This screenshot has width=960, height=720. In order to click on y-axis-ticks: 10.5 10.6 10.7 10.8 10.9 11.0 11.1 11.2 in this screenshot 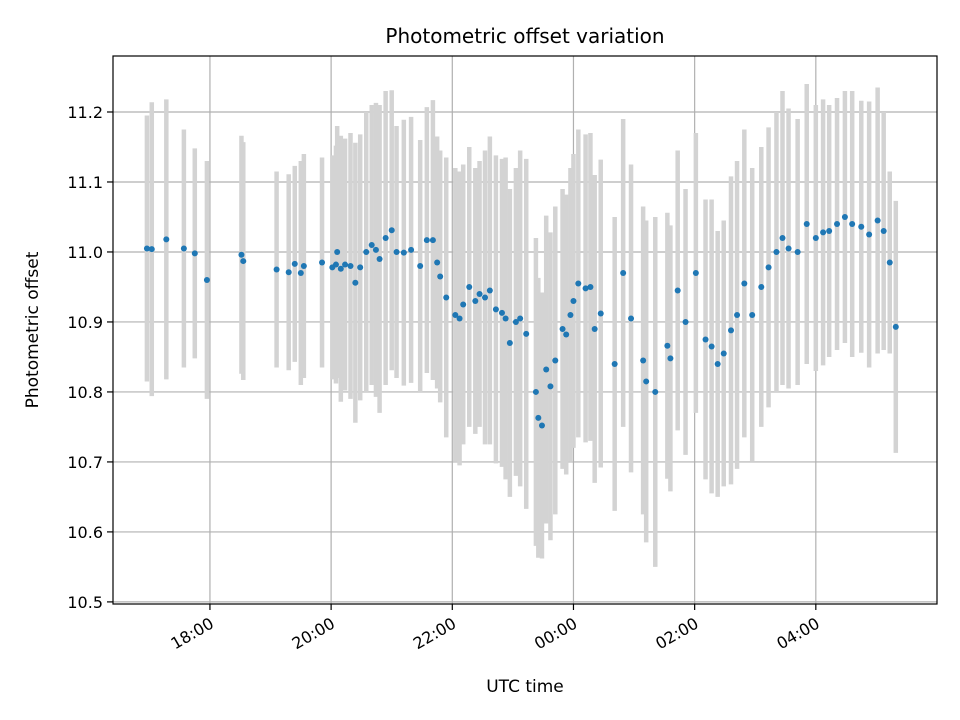, I will do `click(90, 357)`.